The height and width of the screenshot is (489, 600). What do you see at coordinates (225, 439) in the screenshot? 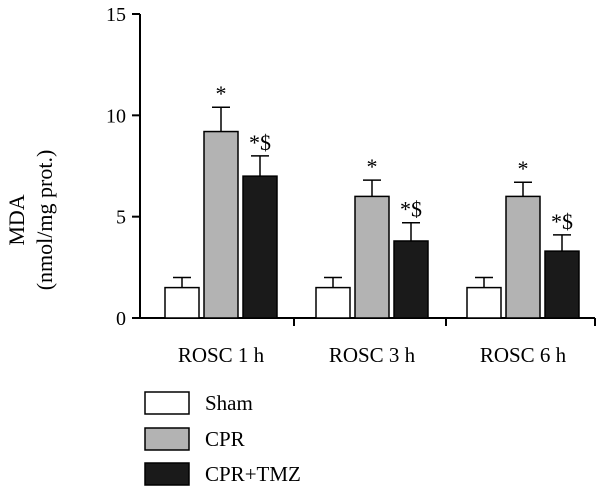
I see `legend-label: CPR` at bounding box center [225, 439].